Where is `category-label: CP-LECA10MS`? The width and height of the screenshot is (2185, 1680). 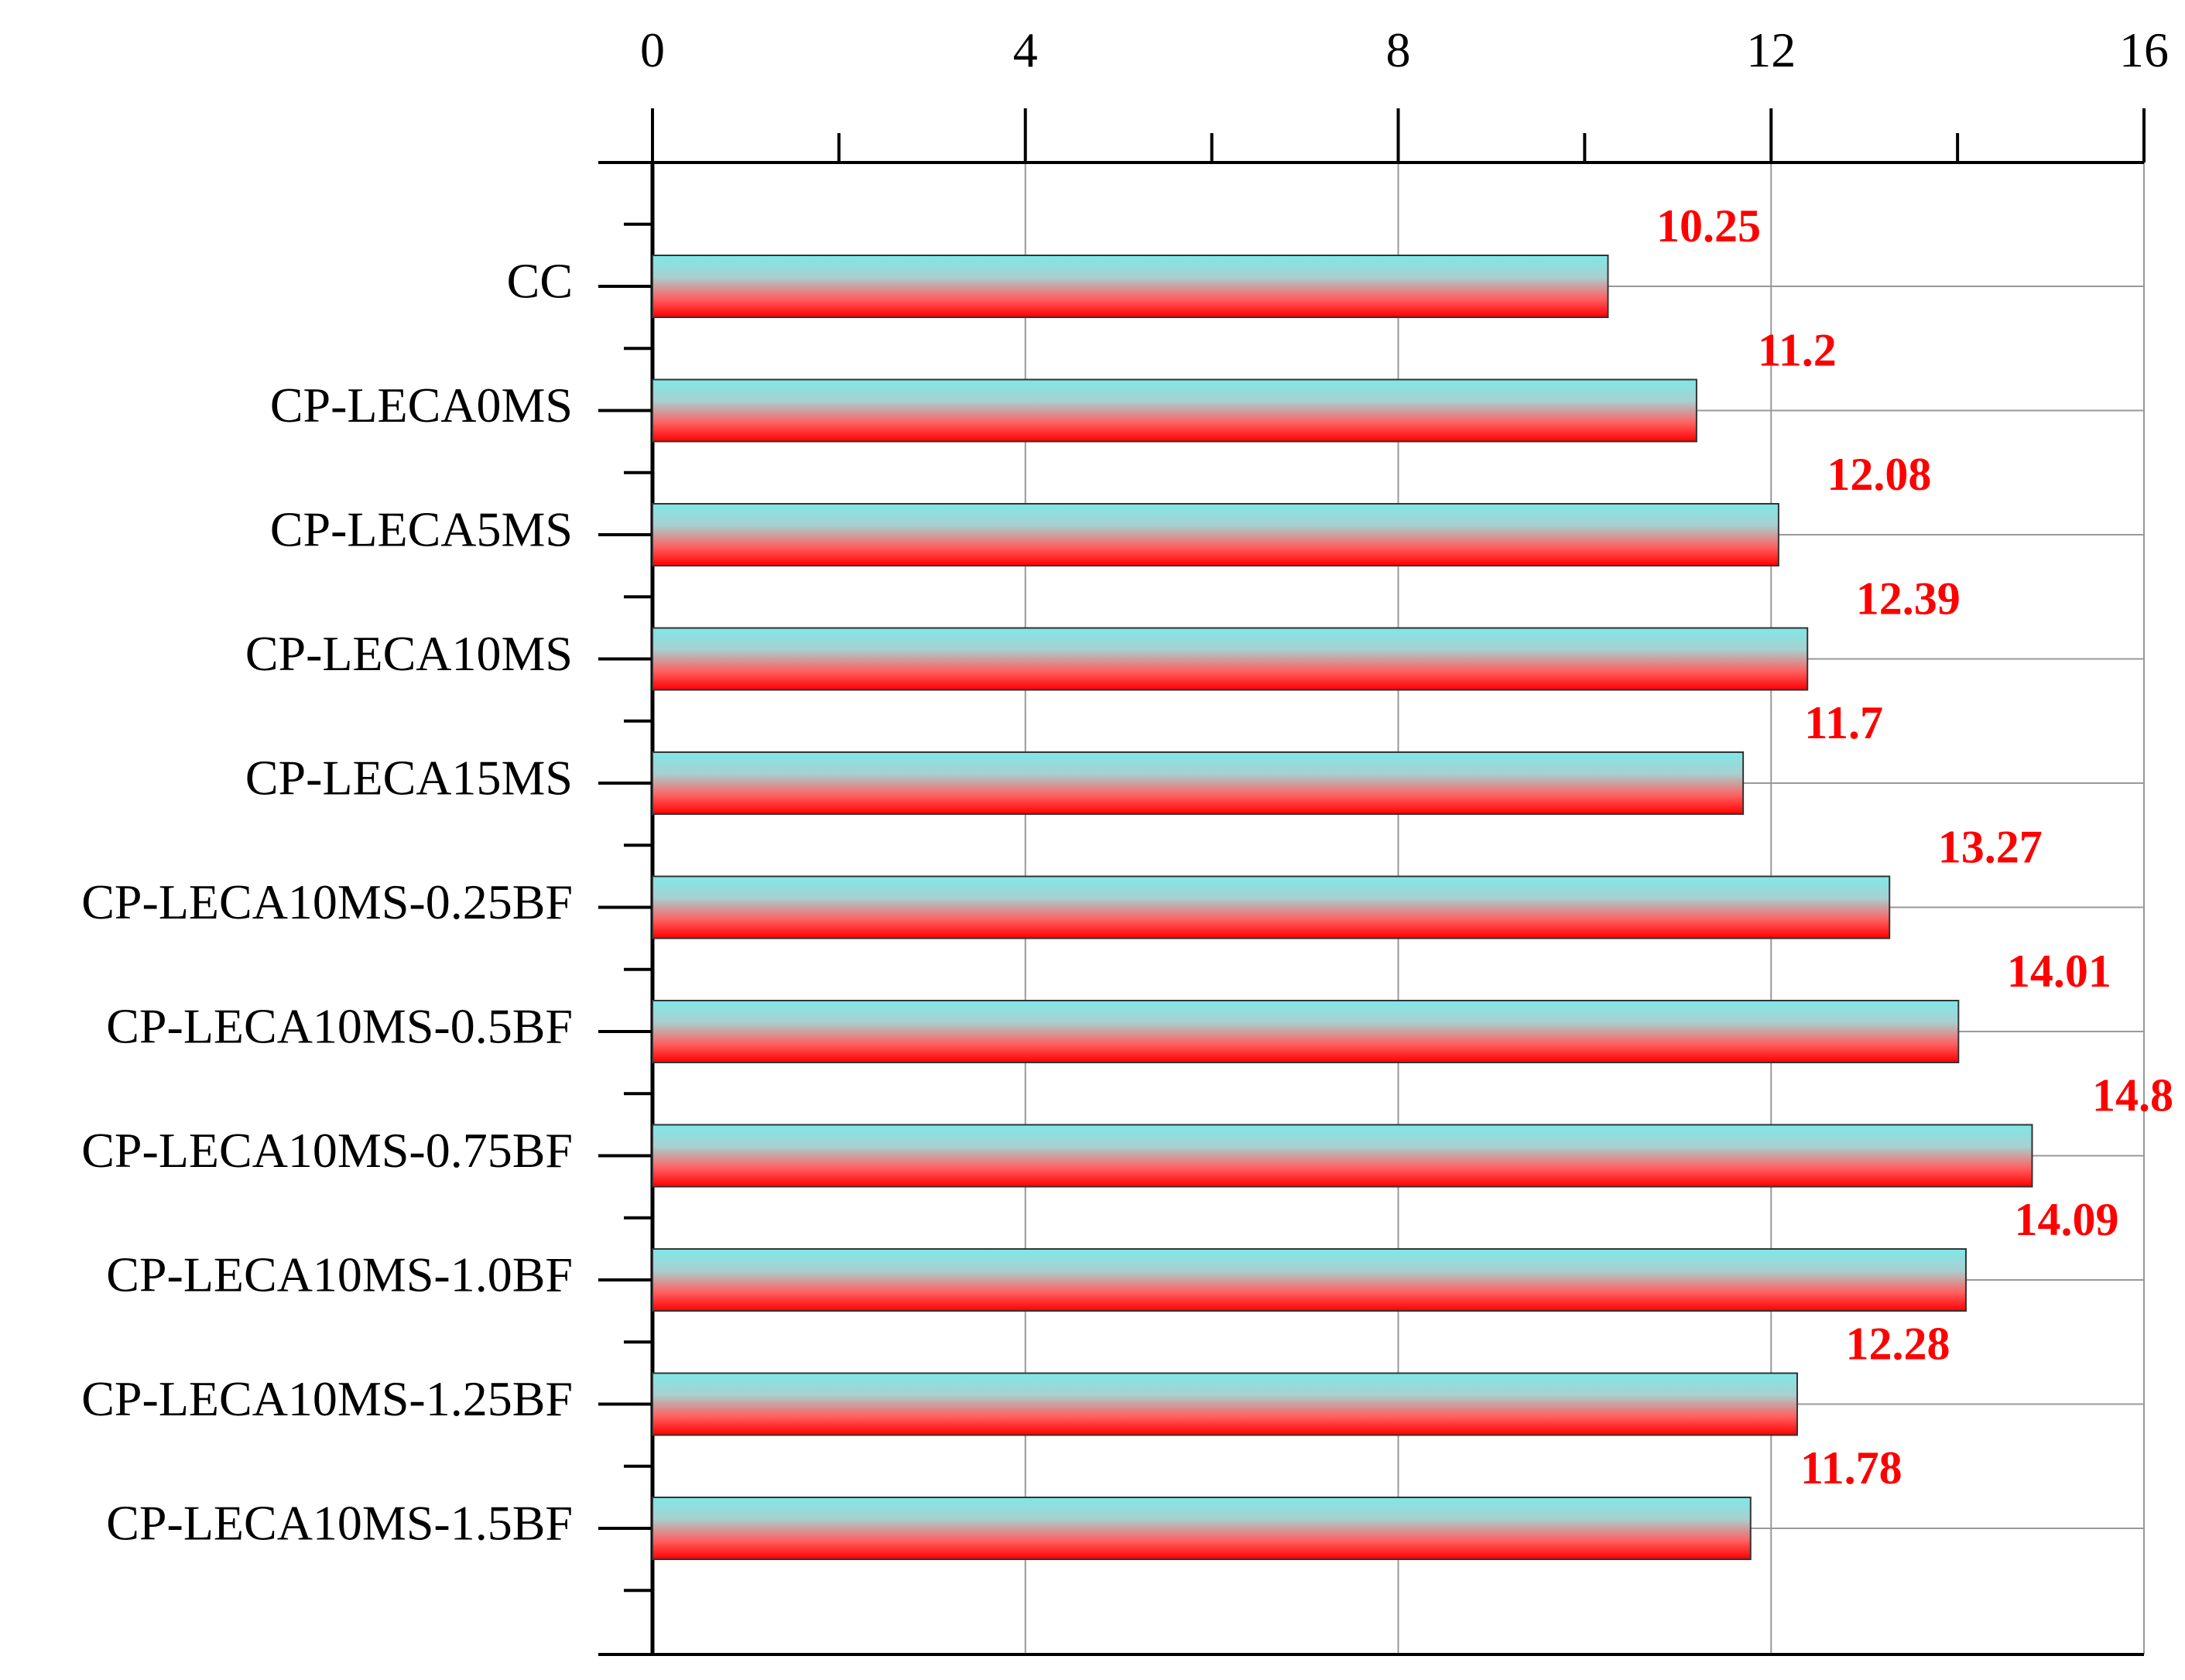 category-label: CP-LECA10MS is located at coordinates (409, 654).